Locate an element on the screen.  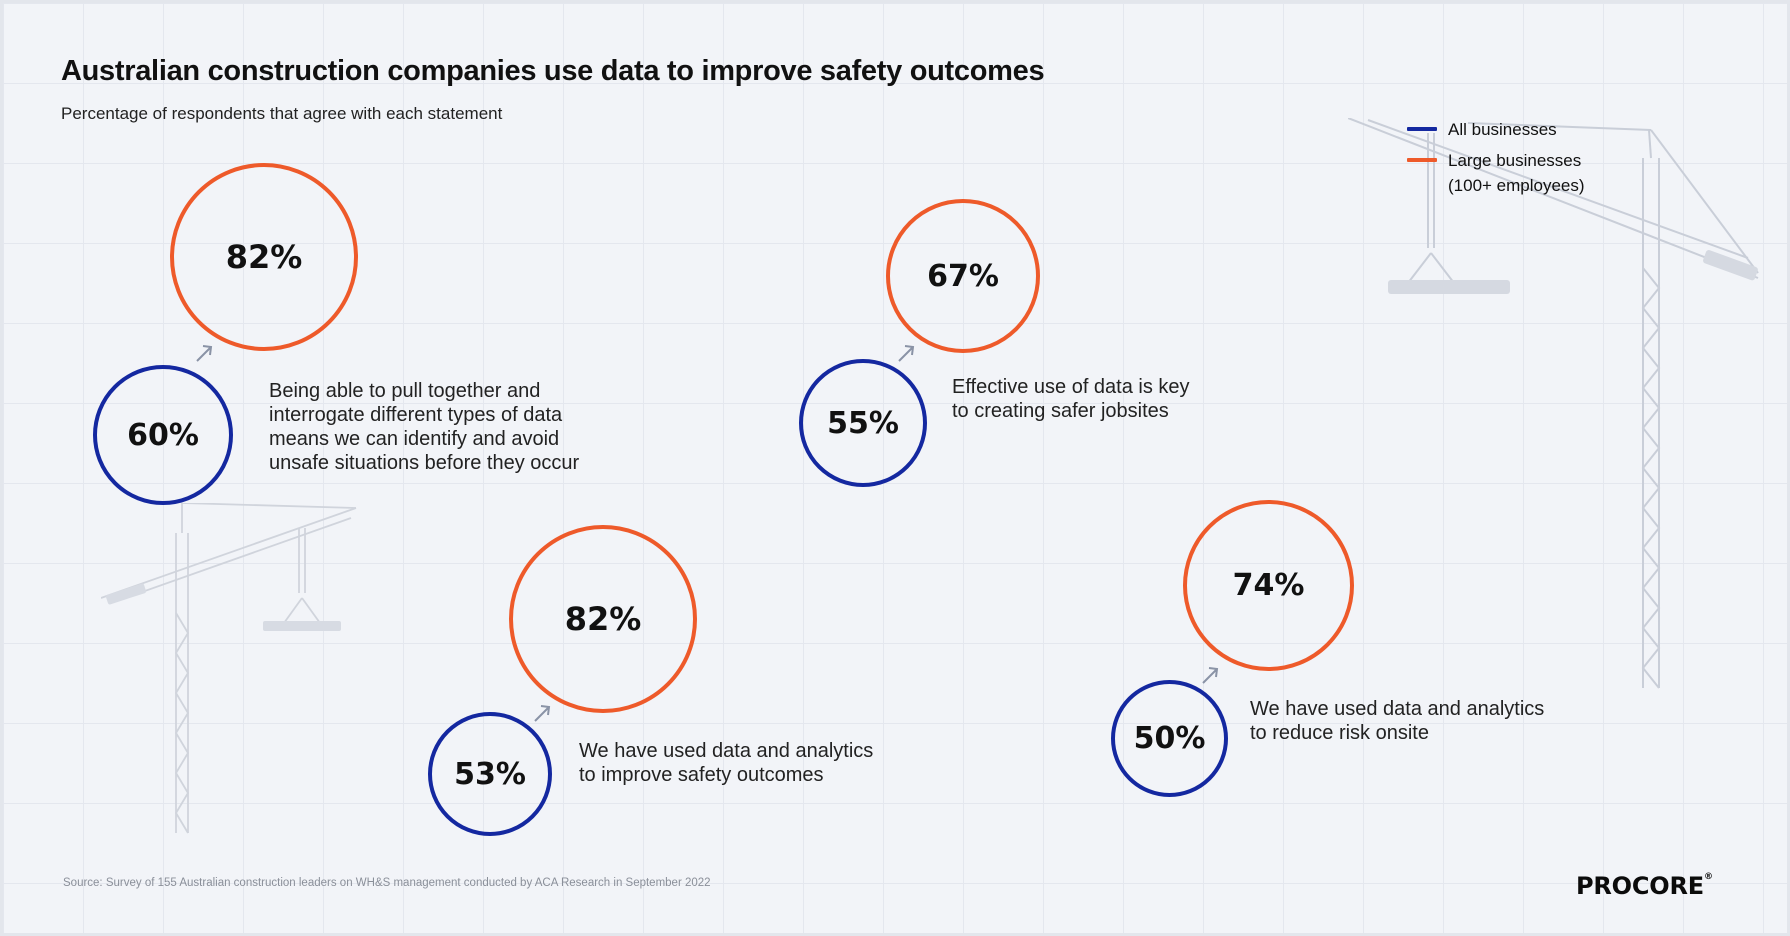
legend-label-all: All businesses is located at coordinates (1502, 129).